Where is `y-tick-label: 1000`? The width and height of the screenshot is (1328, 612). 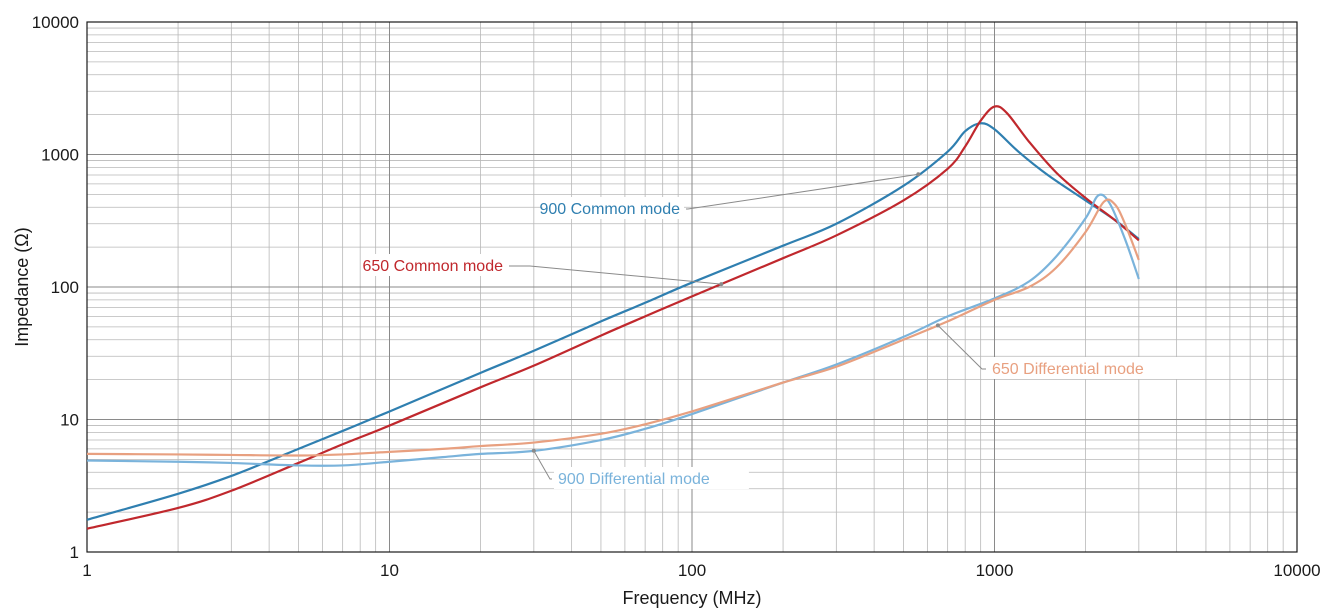
y-tick-label: 1000 is located at coordinates (60, 155).